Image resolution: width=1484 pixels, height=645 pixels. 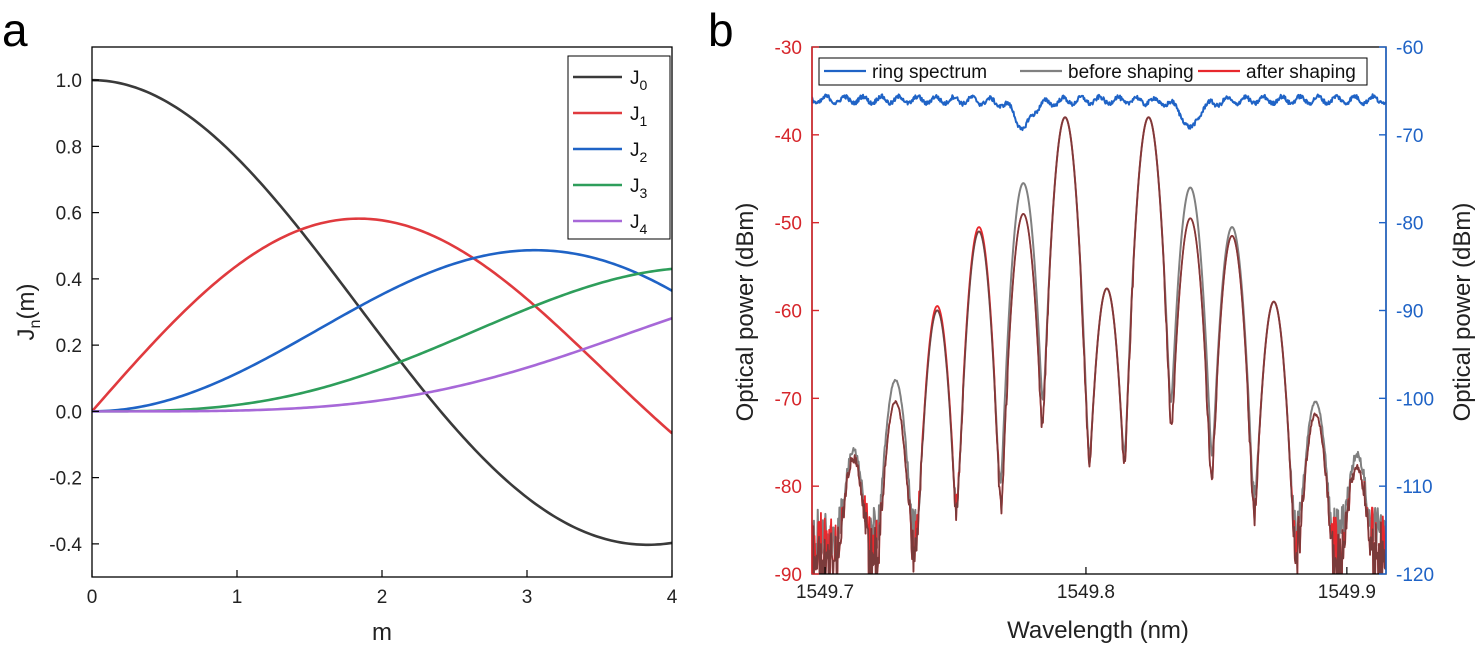 What do you see at coordinates (65, 545) in the screenshot?
I see `y-tick-label: -0.4` at bounding box center [65, 545].